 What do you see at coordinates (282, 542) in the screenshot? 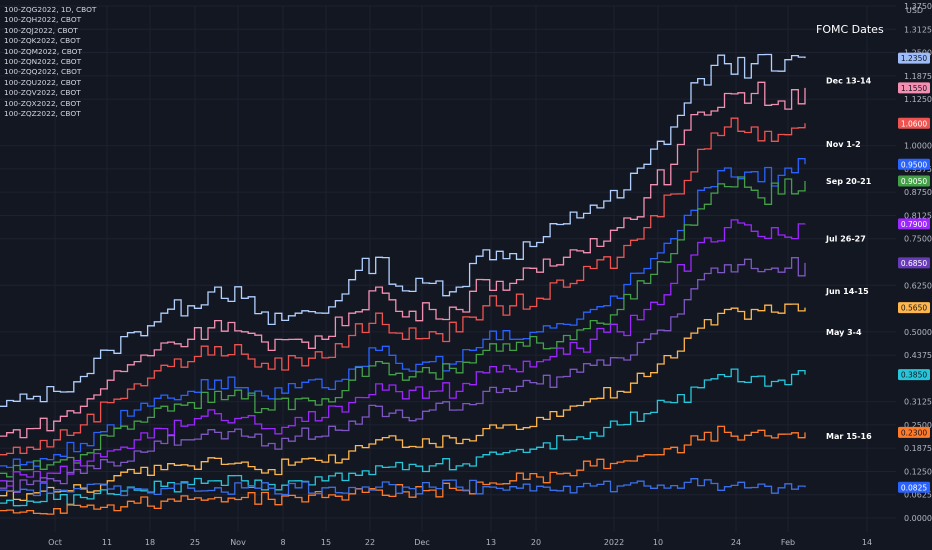
I see `x-tick-label: 8` at bounding box center [282, 542].